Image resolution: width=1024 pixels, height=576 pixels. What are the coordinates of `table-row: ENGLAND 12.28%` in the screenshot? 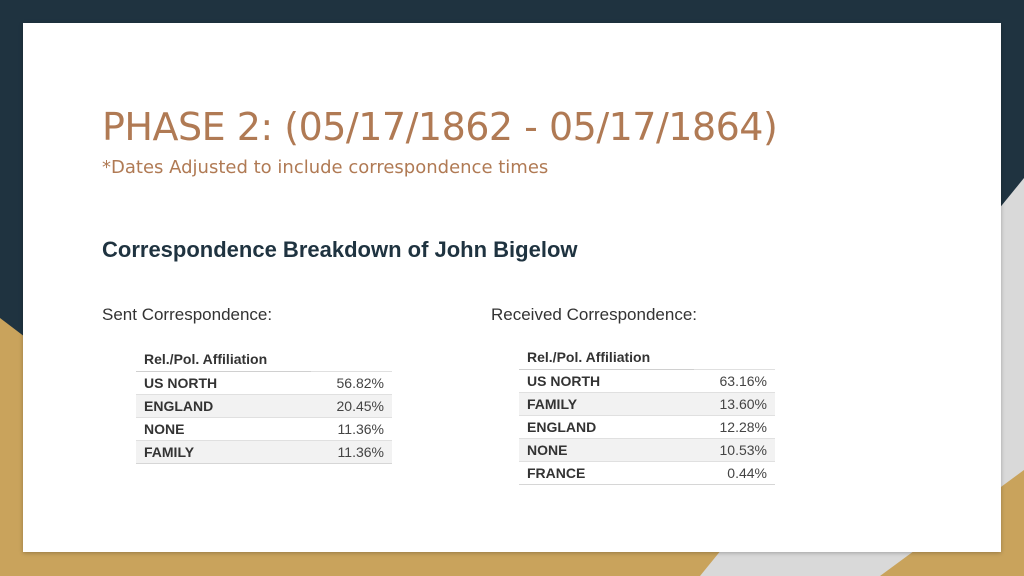 It's located at (647, 427).